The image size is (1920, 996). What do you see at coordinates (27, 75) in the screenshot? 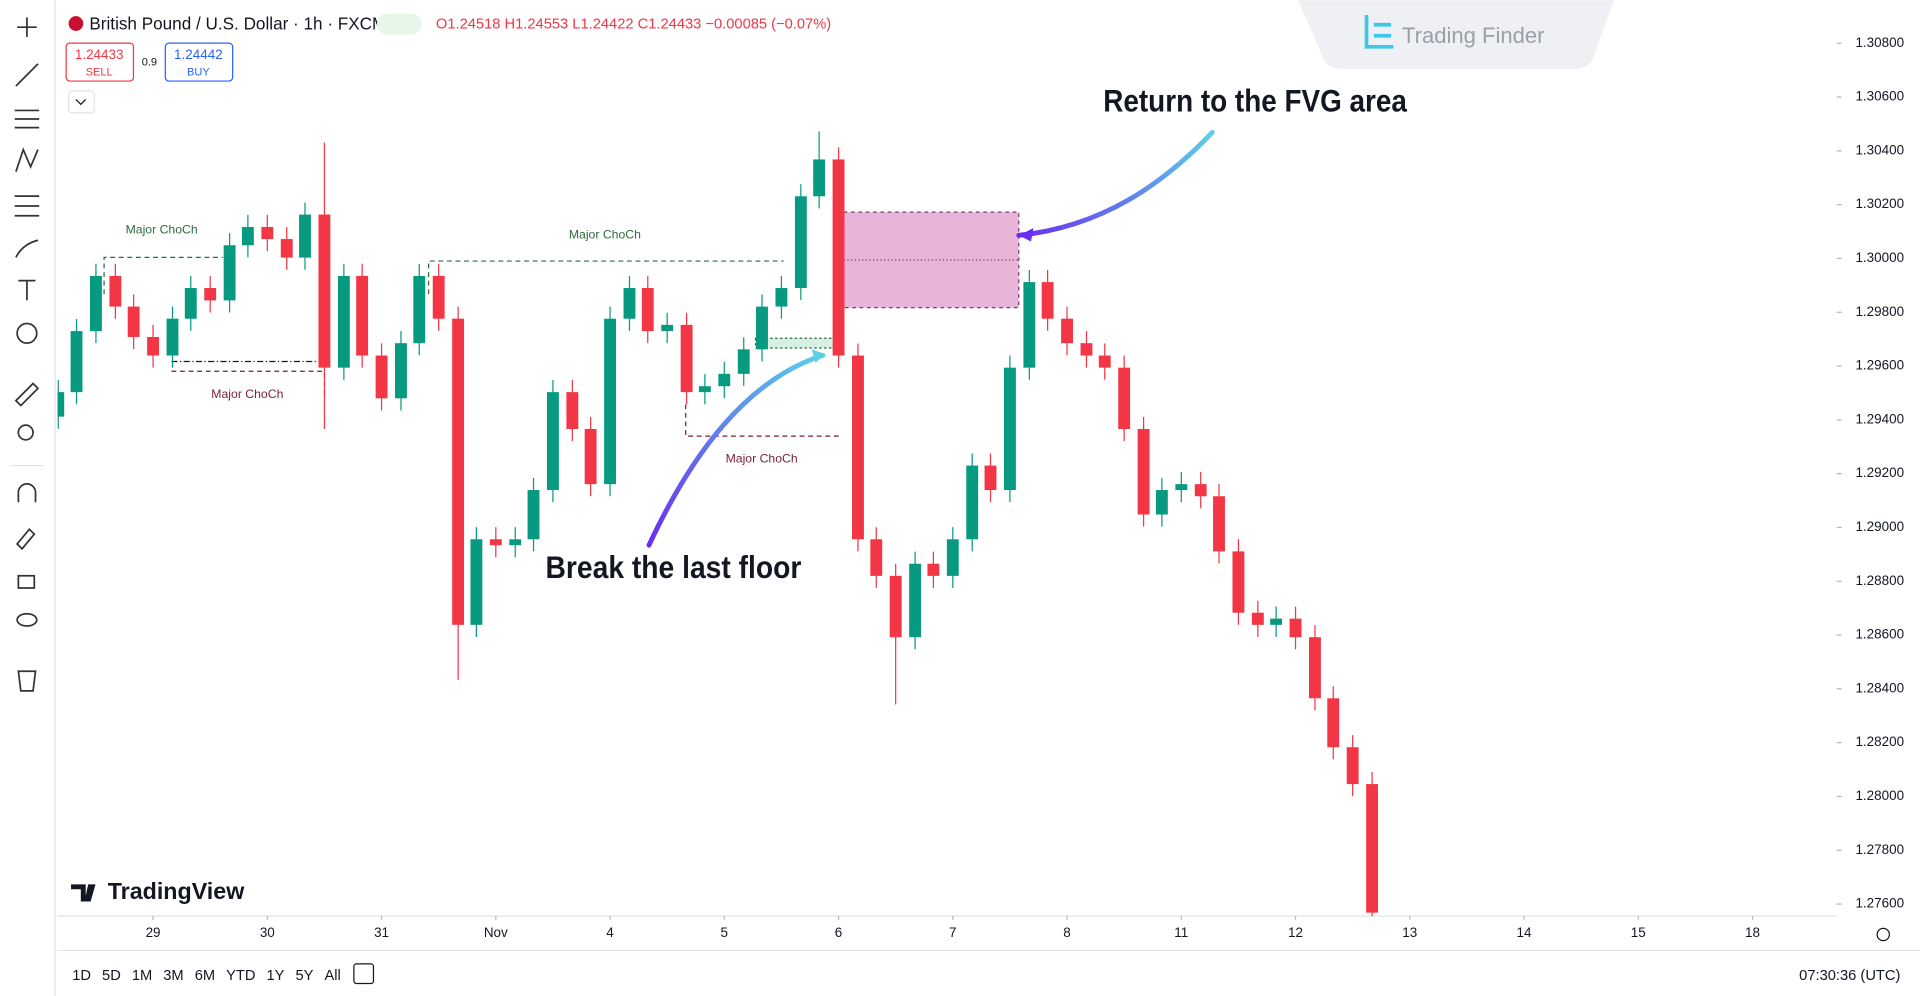
I see `trendline-tool` at bounding box center [27, 75].